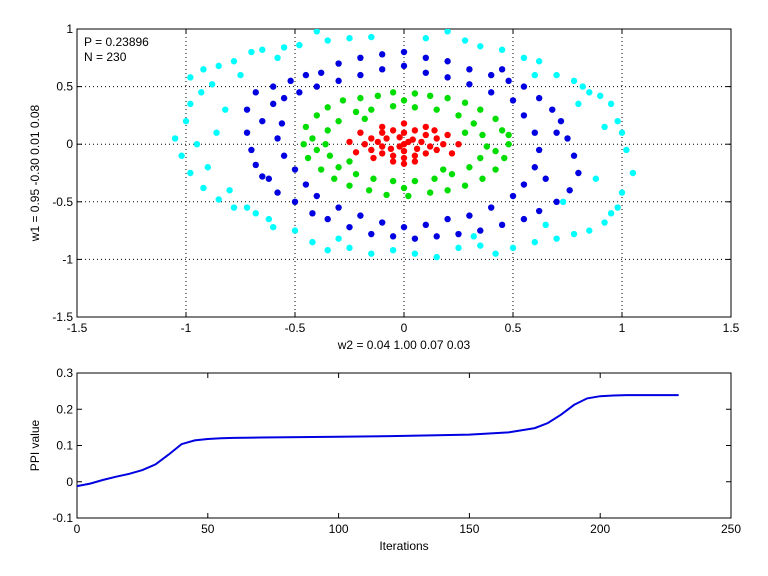 This screenshot has height=576, width=768. I want to click on y-axis-label: w1 = 0.95 -0.30 0.01 0.08, so click(35, 173).